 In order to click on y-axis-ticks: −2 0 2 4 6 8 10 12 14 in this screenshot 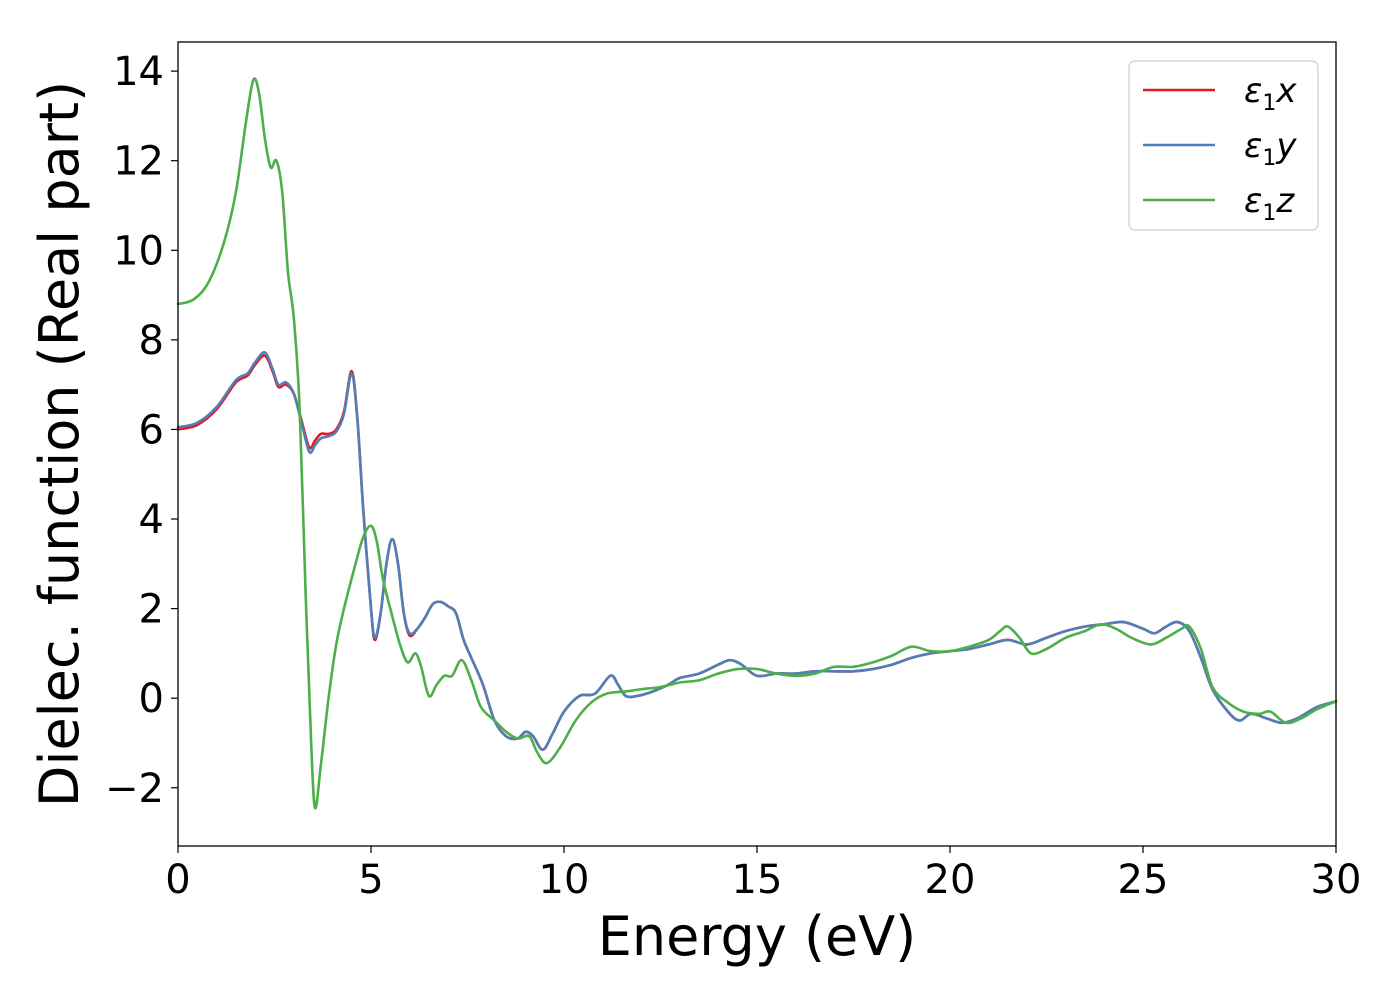, I will do `click(141, 430)`.